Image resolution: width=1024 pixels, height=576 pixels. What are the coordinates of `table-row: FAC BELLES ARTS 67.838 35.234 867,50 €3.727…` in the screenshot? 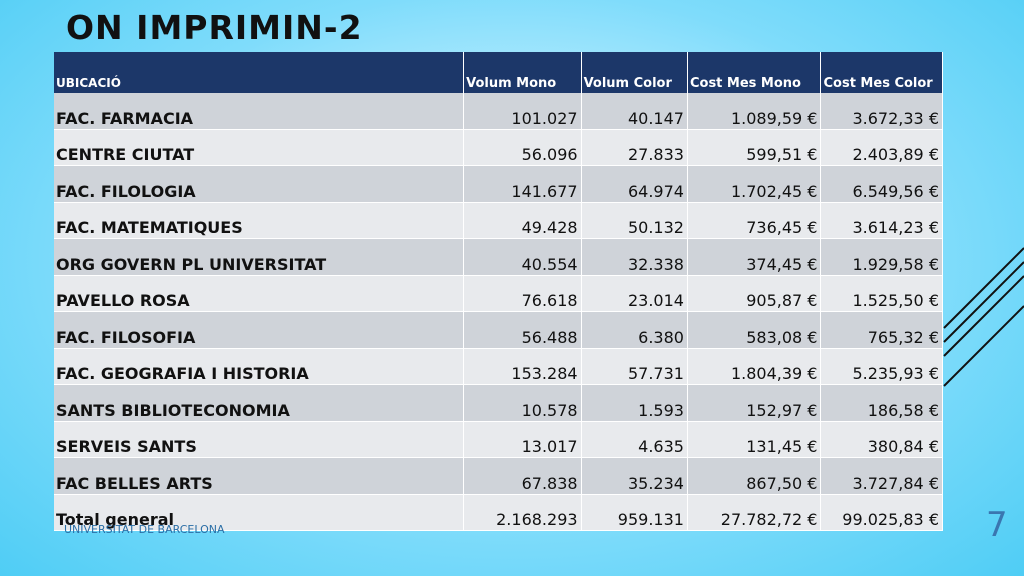 It's located at (498, 476).